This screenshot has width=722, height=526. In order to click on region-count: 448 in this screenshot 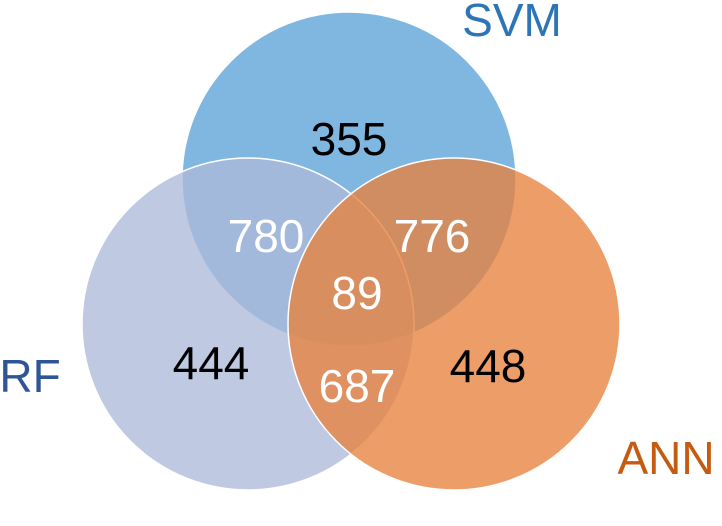, I will do `click(488, 366)`.